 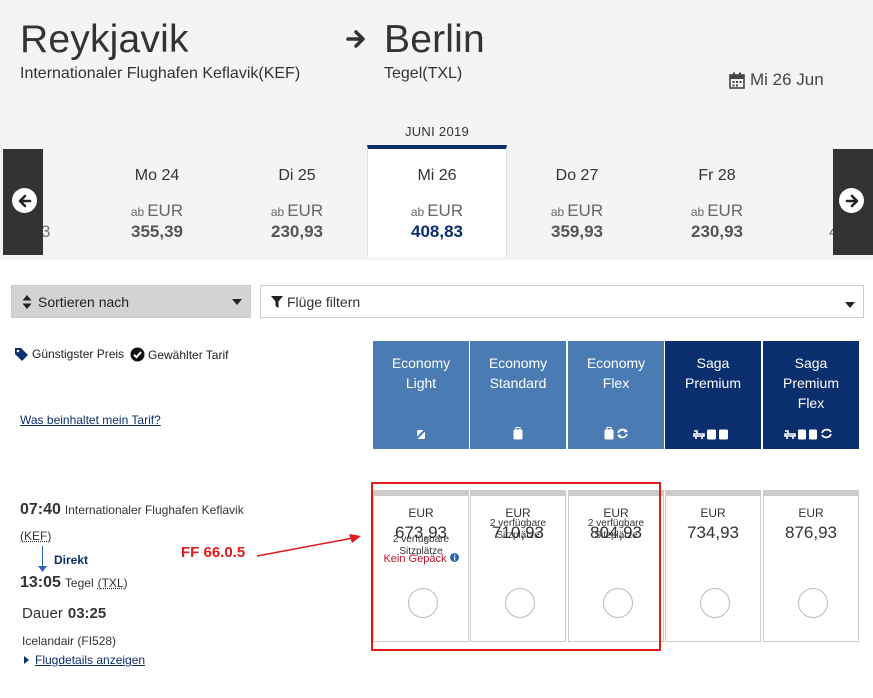 What do you see at coordinates (811, 532) in the screenshot?
I see `price-amount: 876,93` at bounding box center [811, 532].